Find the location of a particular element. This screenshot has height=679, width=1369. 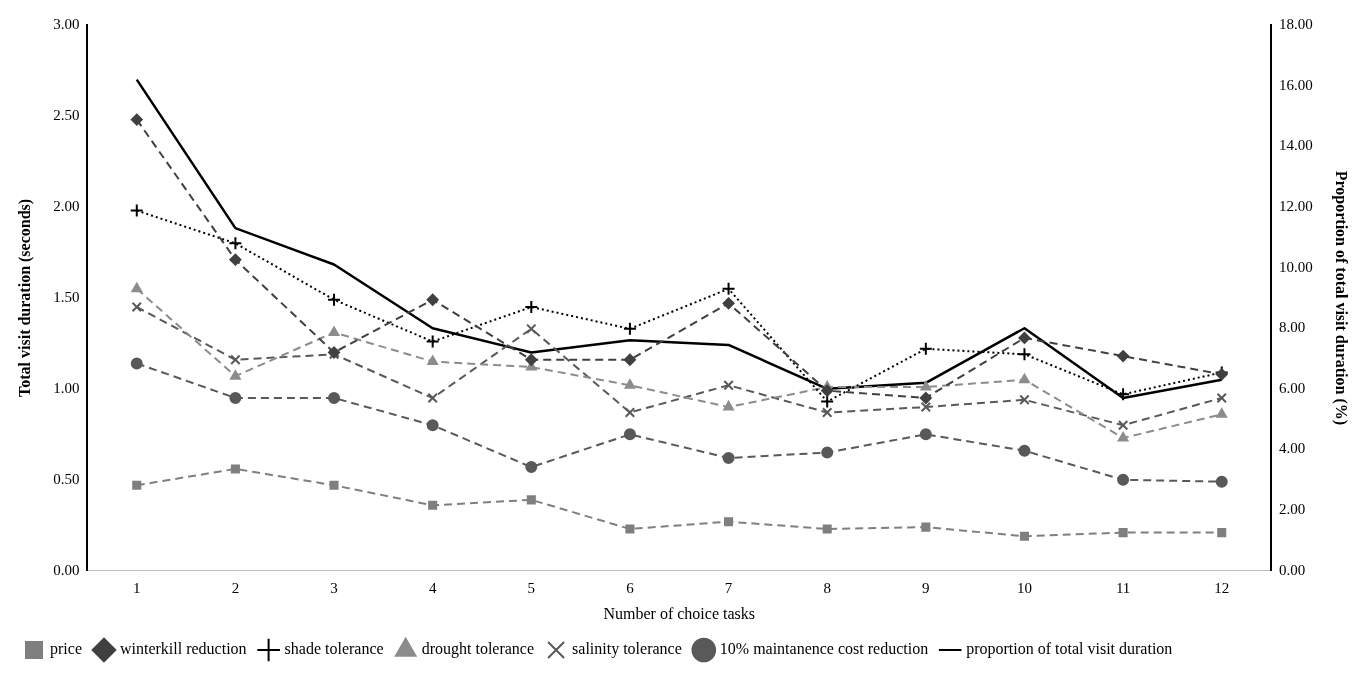

x-tick-label: 11 is located at coordinates (1123, 587).